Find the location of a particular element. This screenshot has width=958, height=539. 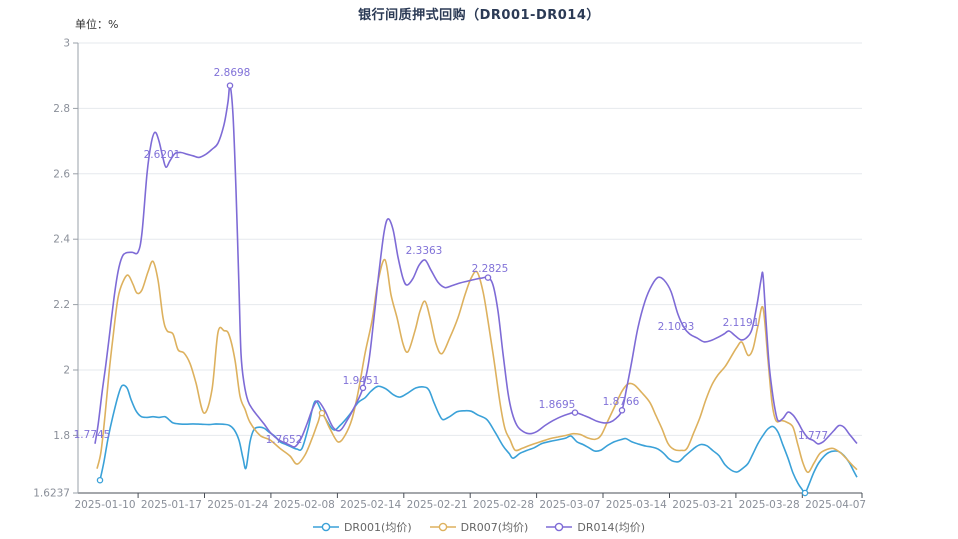

x-tick-label: 2025-02-28 is located at coordinates (503, 505).